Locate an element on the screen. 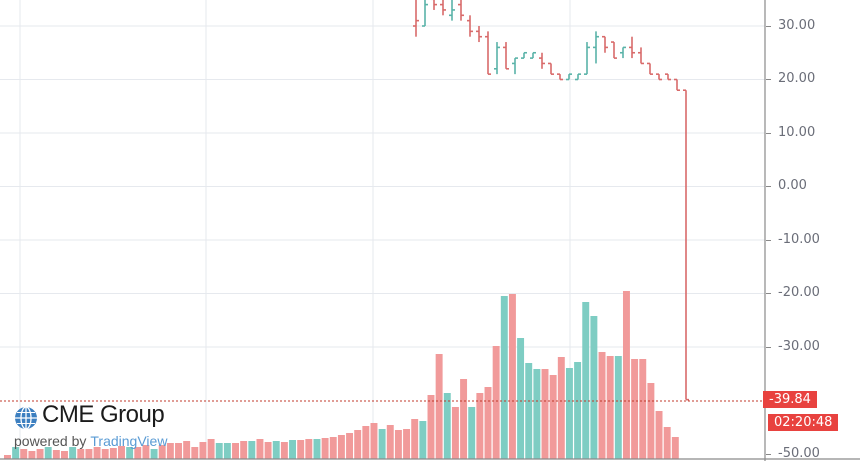 This screenshot has height=461, width=860. price-axis-label: -50.00 is located at coordinates (799, 453).